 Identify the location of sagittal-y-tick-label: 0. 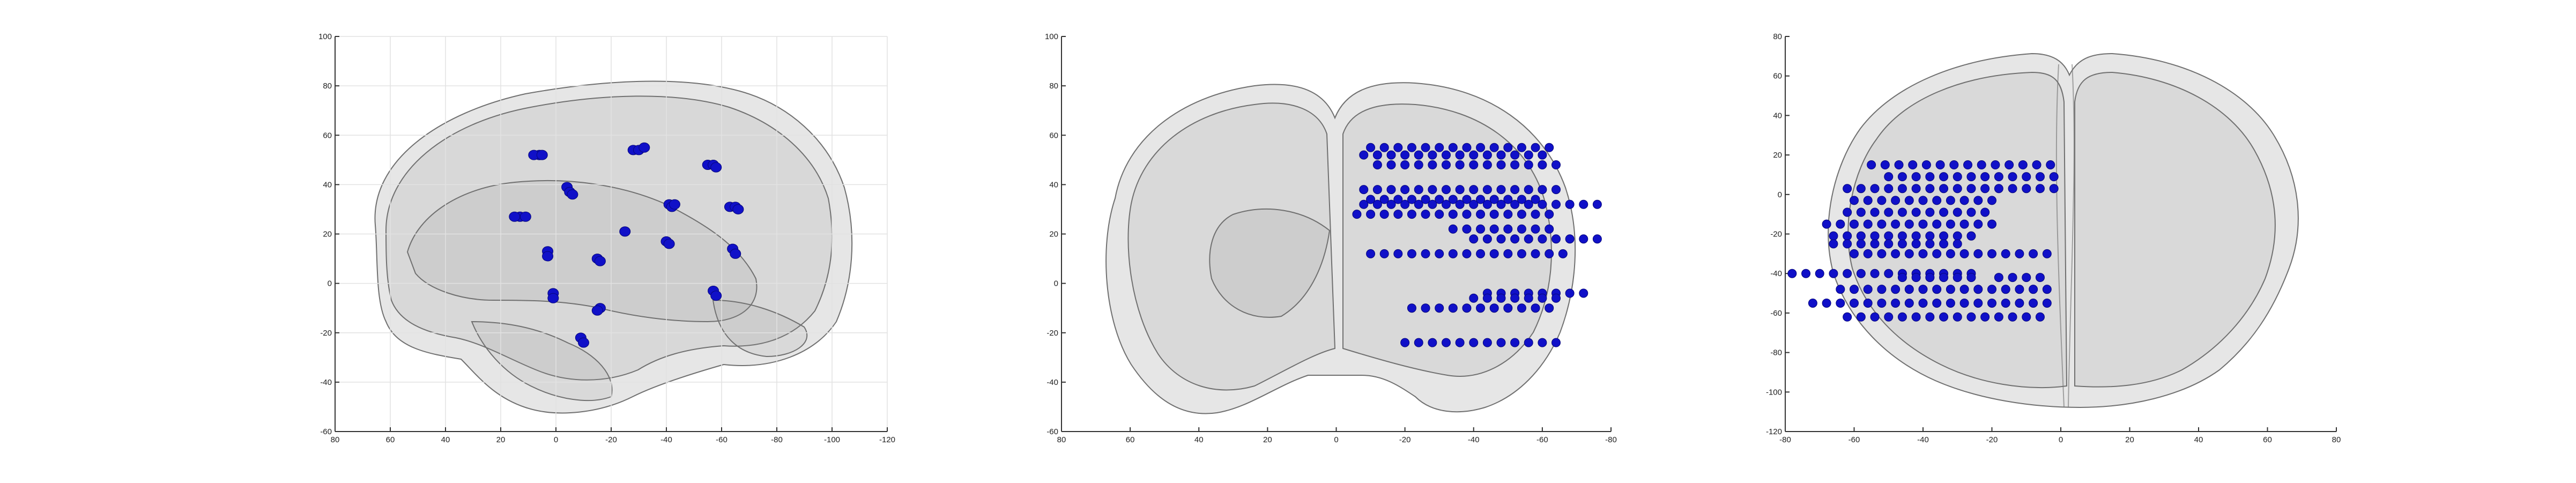
(330, 283).